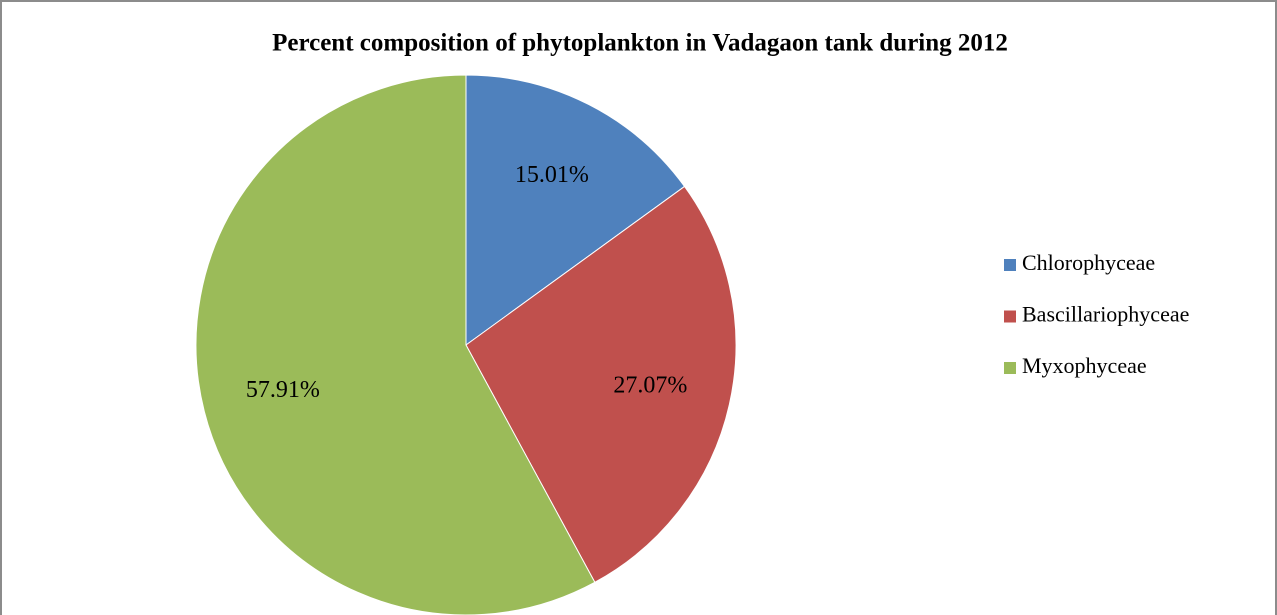  I want to click on legend-label: Myxophyceae, so click(1084, 365).